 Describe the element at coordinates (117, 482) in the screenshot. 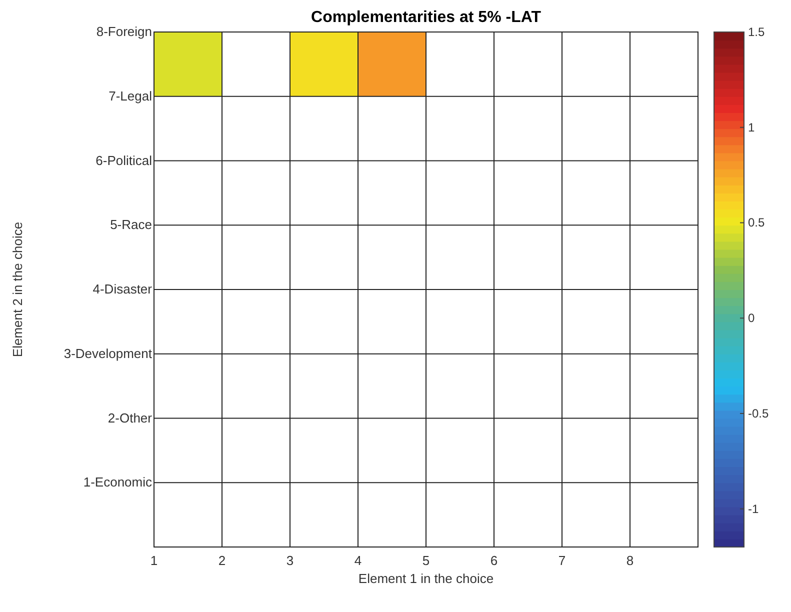

I see `y-tick-label: 1-Economic` at that location.